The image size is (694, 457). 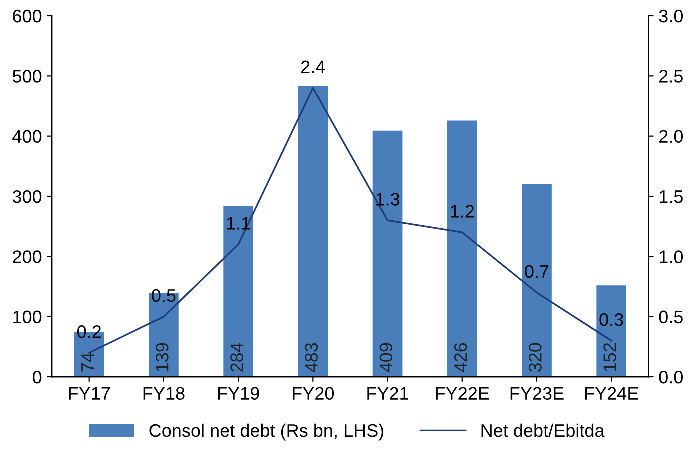 What do you see at coordinates (672, 257) in the screenshot?
I see `y2-tick-label: 1.0` at bounding box center [672, 257].